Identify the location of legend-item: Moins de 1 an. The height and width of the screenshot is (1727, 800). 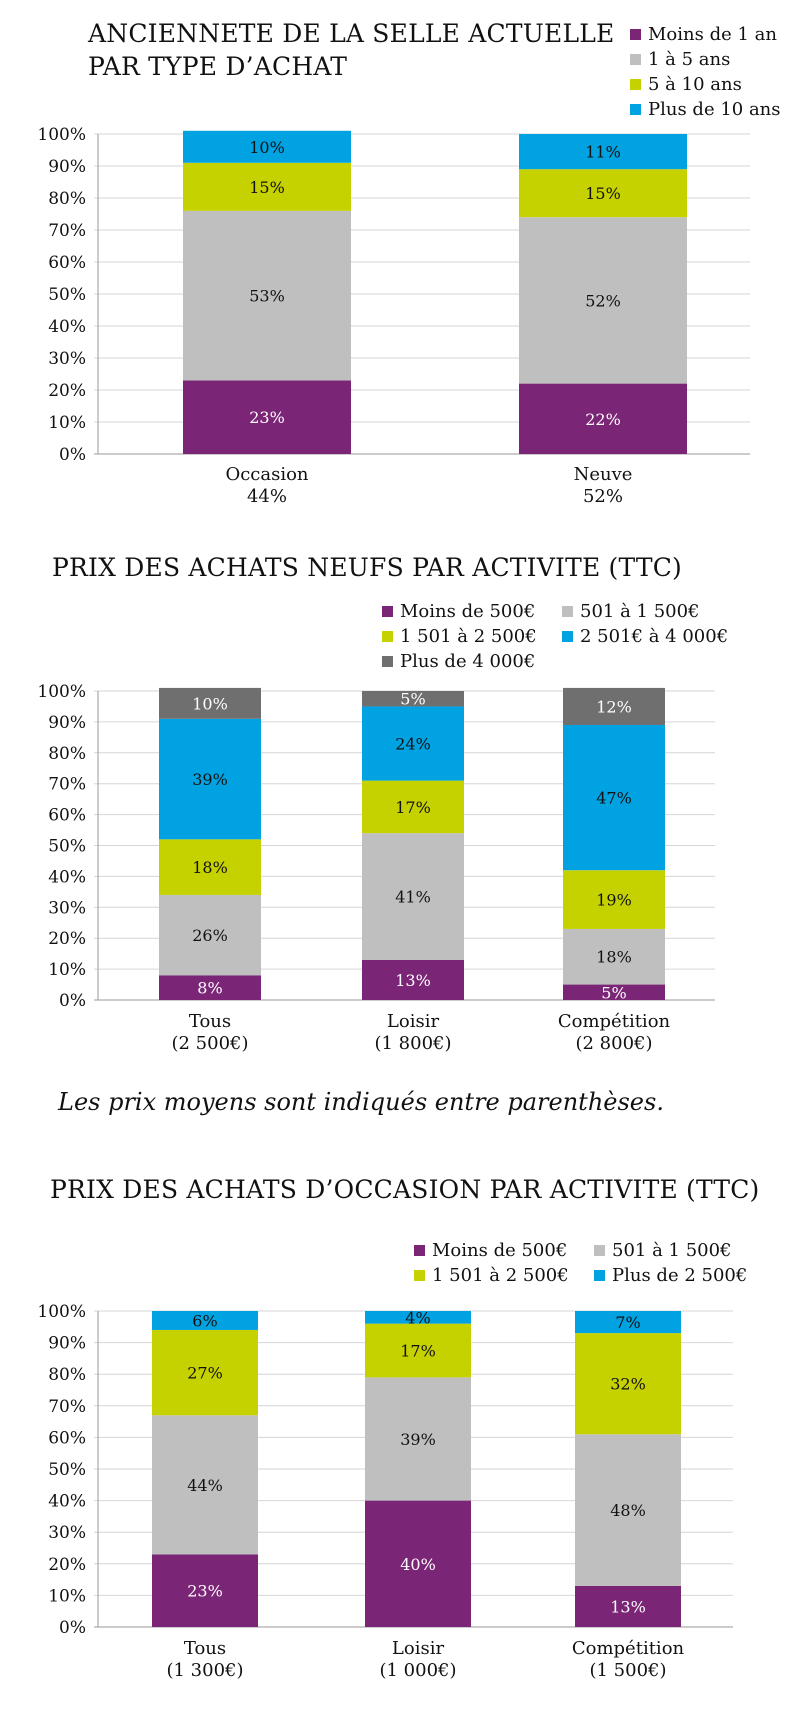
(703, 34).